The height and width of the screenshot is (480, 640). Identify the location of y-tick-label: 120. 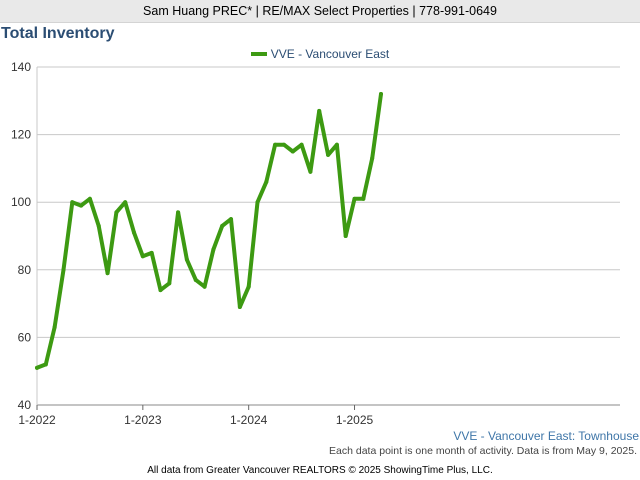
(21, 135).